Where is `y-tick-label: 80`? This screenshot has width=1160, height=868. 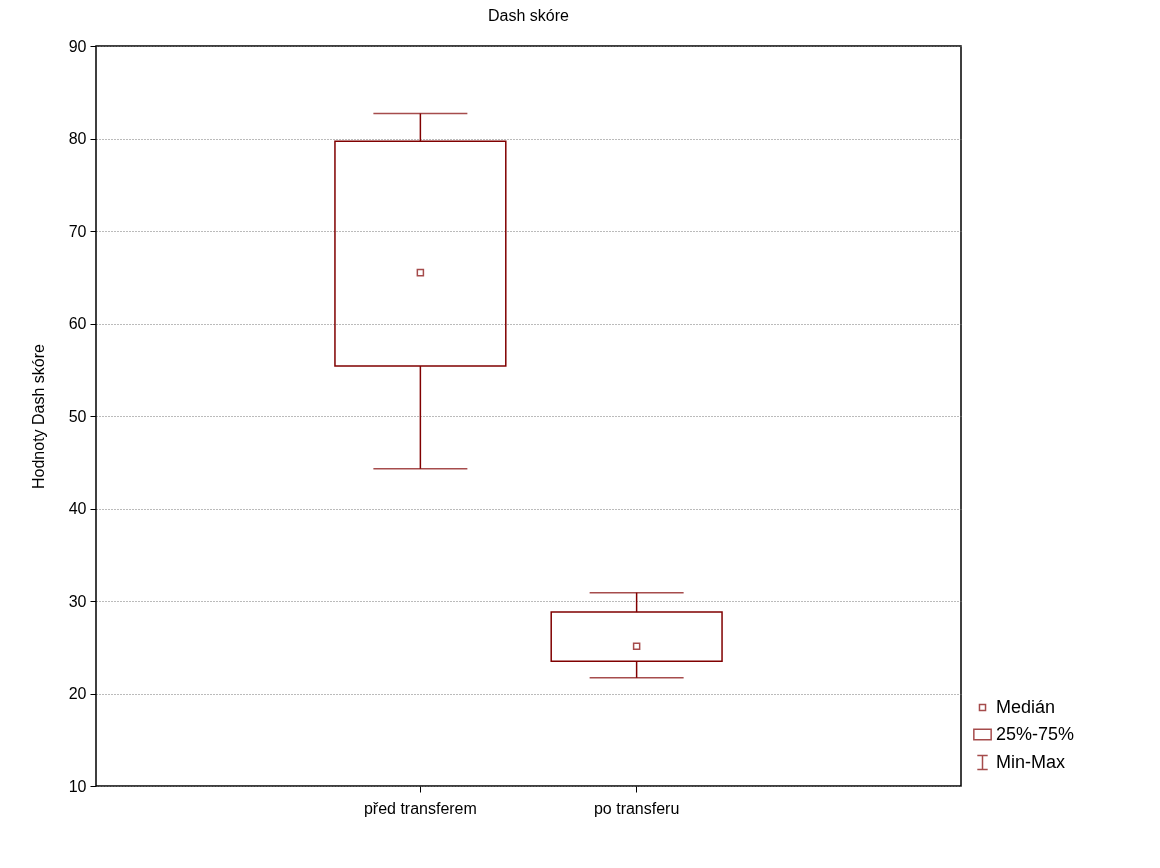 y-tick-label: 80 is located at coordinates (77, 138).